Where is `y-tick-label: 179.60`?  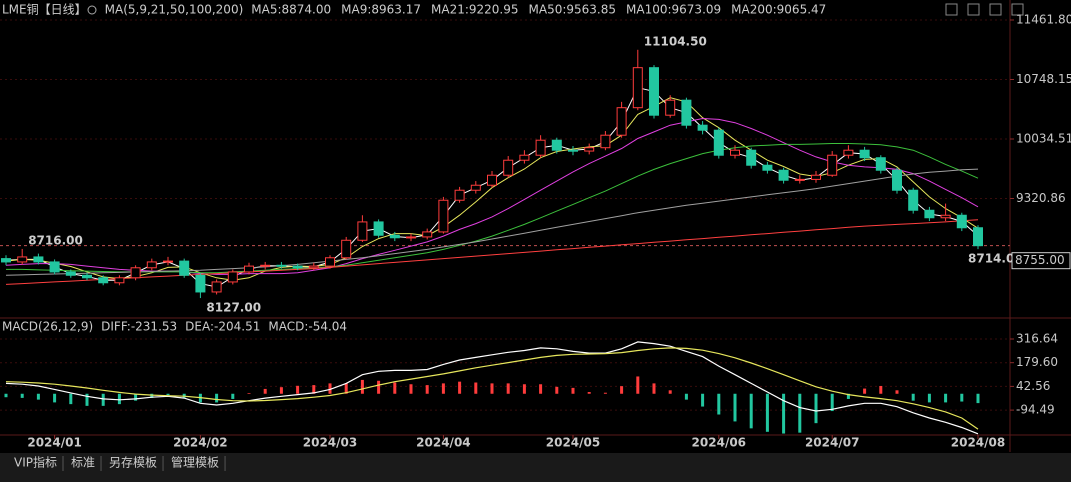
y-tick-label: 179.60 is located at coordinates (1037, 362).